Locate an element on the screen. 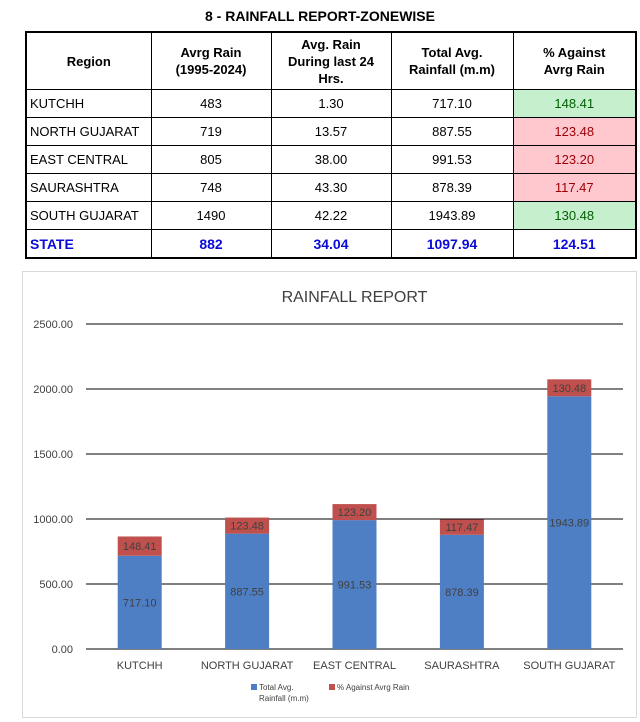  legend-label-pct: % Against Avrg Rain is located at coordinates (373, 687).